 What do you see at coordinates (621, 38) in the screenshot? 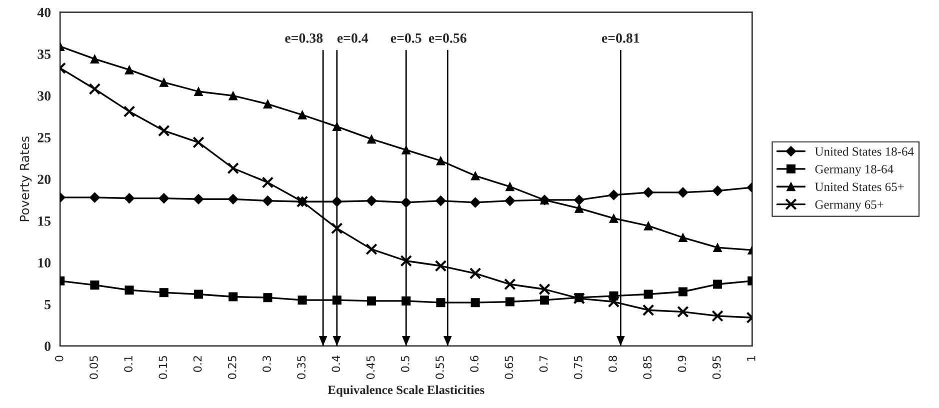
I see `ref-line-label: e=0.81` at bounding box center [621, 38].